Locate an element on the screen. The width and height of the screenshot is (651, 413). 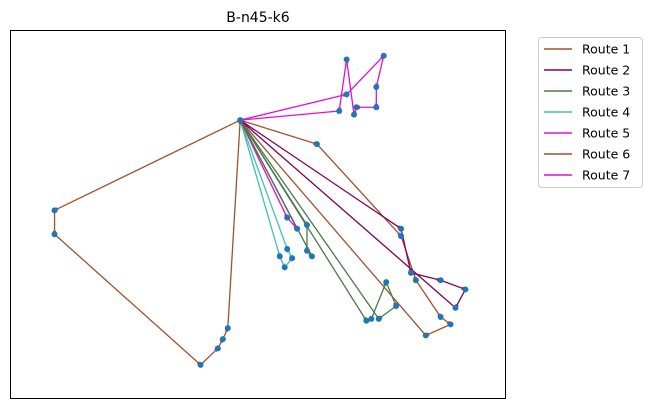
legend-label-5: Route 5 is located at coordinates (606, 133).